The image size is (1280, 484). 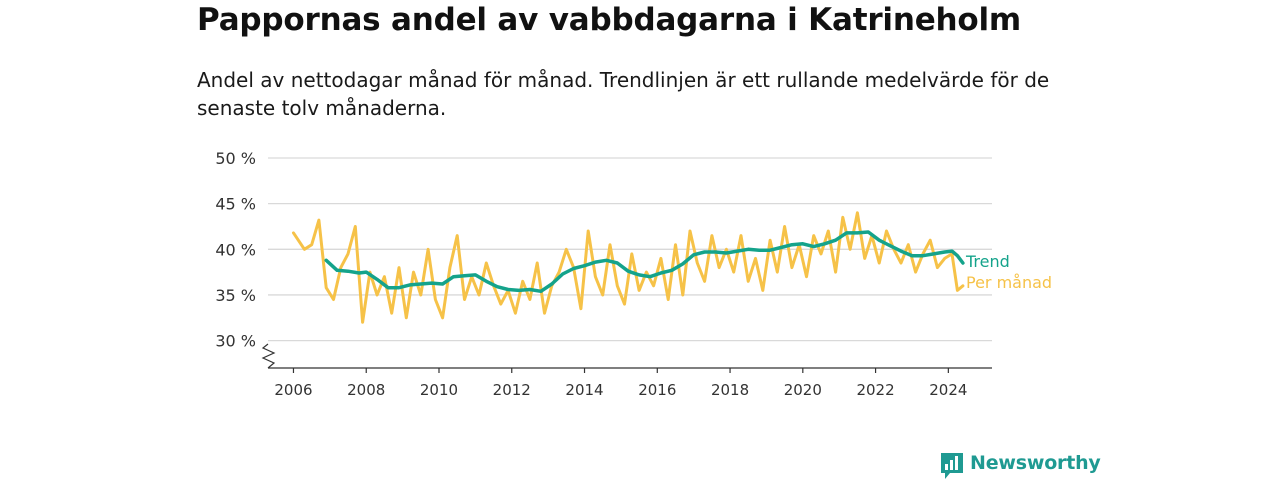 I want to click on series-lines, so click(x=628, y=267).